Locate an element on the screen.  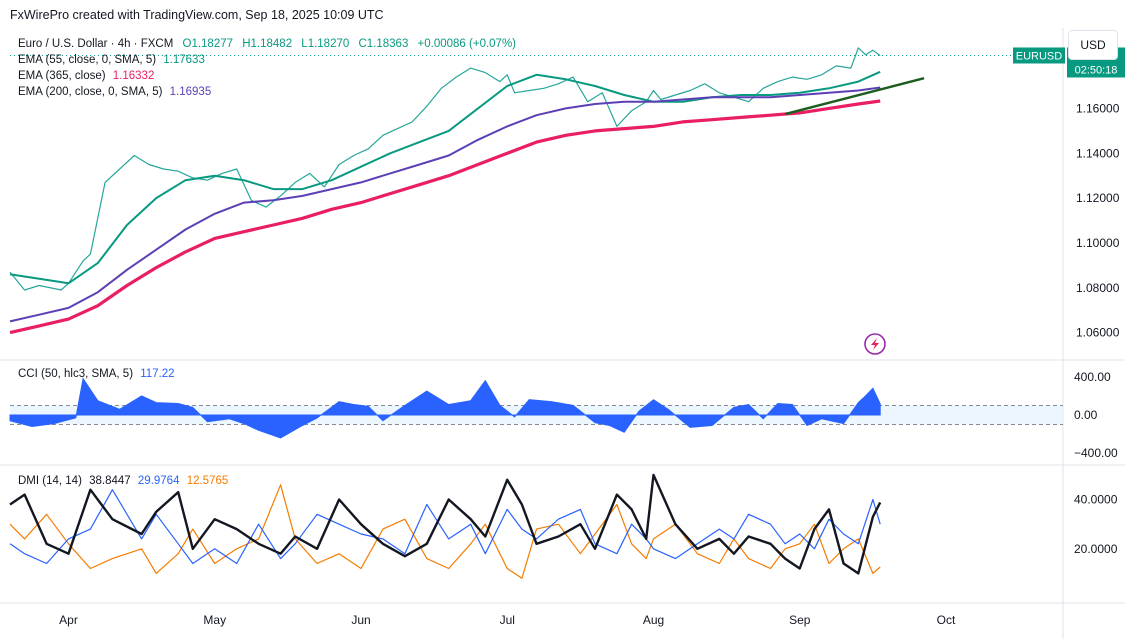
ema365-legend: EMA (365, close) 1.16332 is located at coordinates (267, 76).